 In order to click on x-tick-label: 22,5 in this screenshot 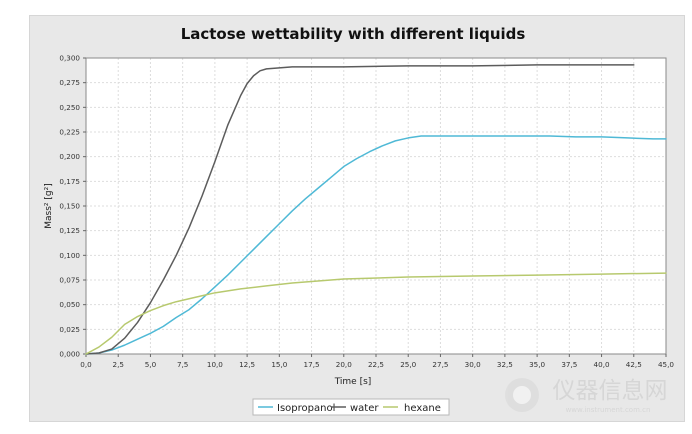, I will do `click(376, 364)`.